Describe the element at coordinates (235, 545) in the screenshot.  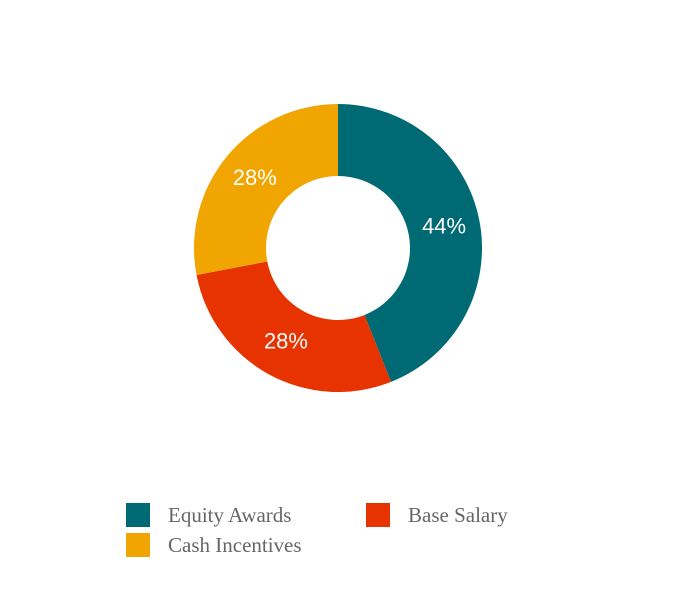
I see `legend-text: Cash Incentives` at that location.